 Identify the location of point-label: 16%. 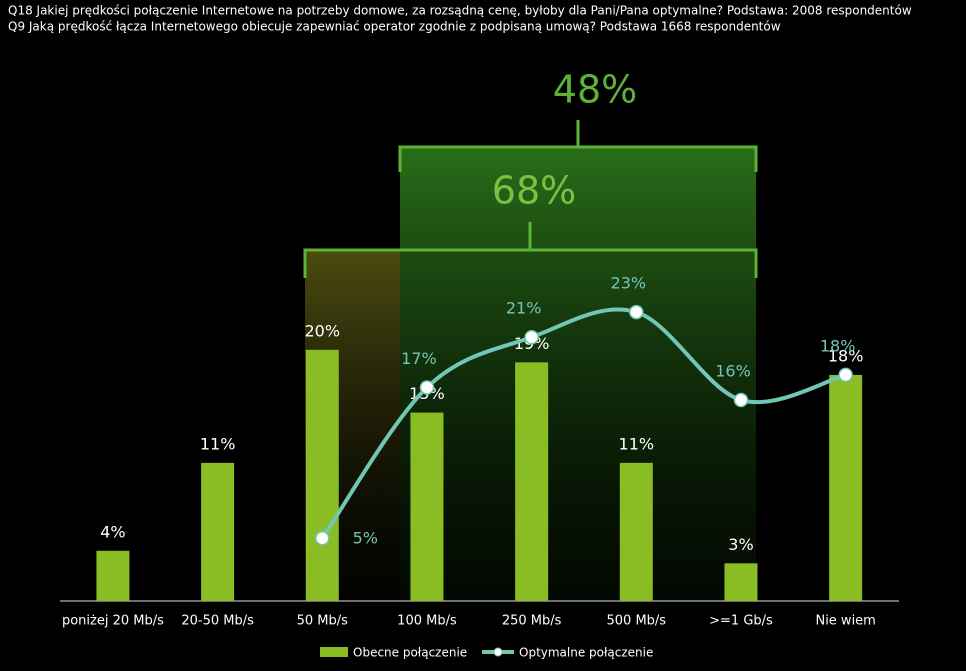
(733, 371).